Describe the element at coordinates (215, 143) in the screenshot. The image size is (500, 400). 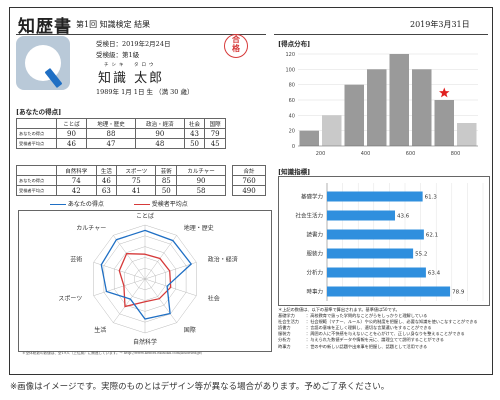
I see `table-cell: 45` at that location.